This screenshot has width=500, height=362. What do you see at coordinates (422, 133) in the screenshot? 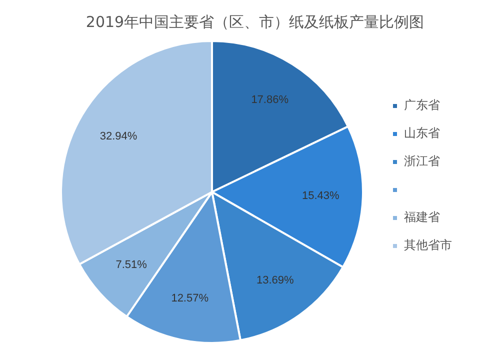
I see `legend-label: 山东省` at bounding box center [422, 133].